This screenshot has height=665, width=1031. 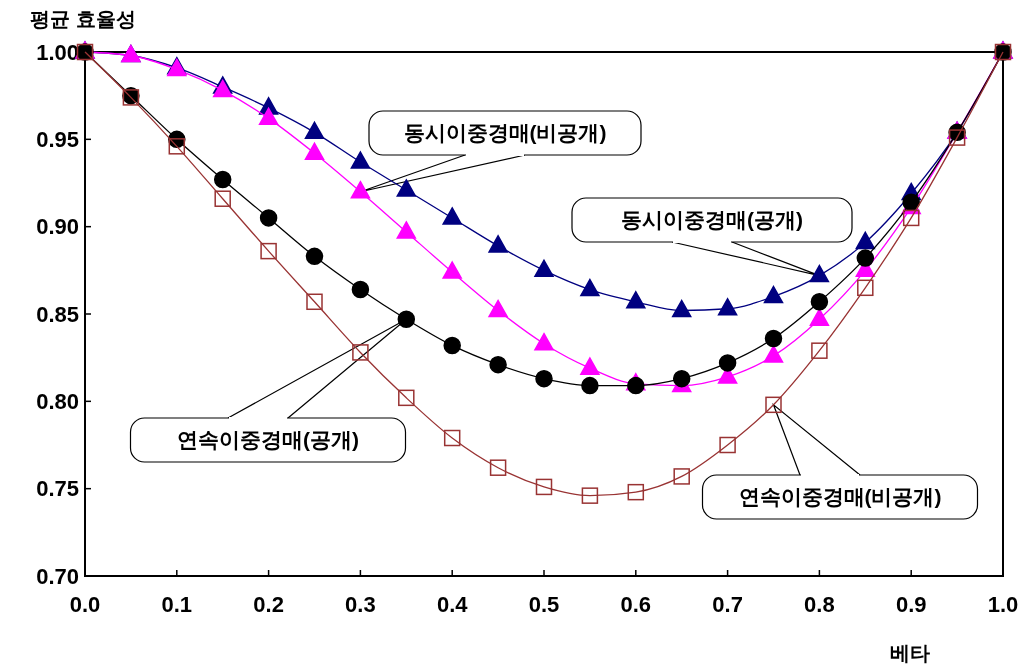 I want to click on series-label: 연속이중경매(비공개), so click(x=840, y=497).